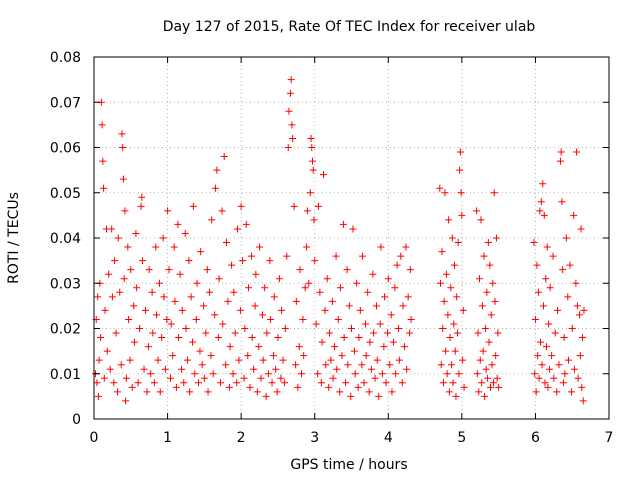 This screenshot has height=480, width=640. I want to click on y-tick-label: 0.07, so click(65, 103).